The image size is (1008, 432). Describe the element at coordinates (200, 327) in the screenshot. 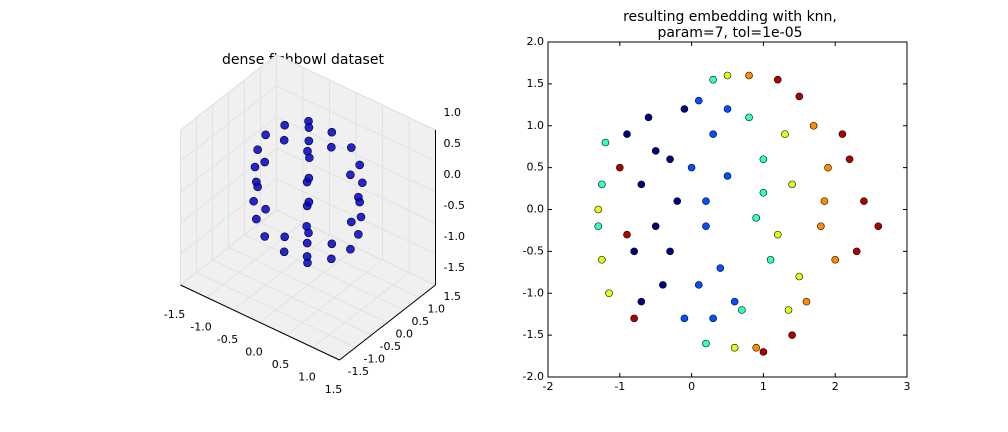

I see `x-tick-label: -1.0` at that location.